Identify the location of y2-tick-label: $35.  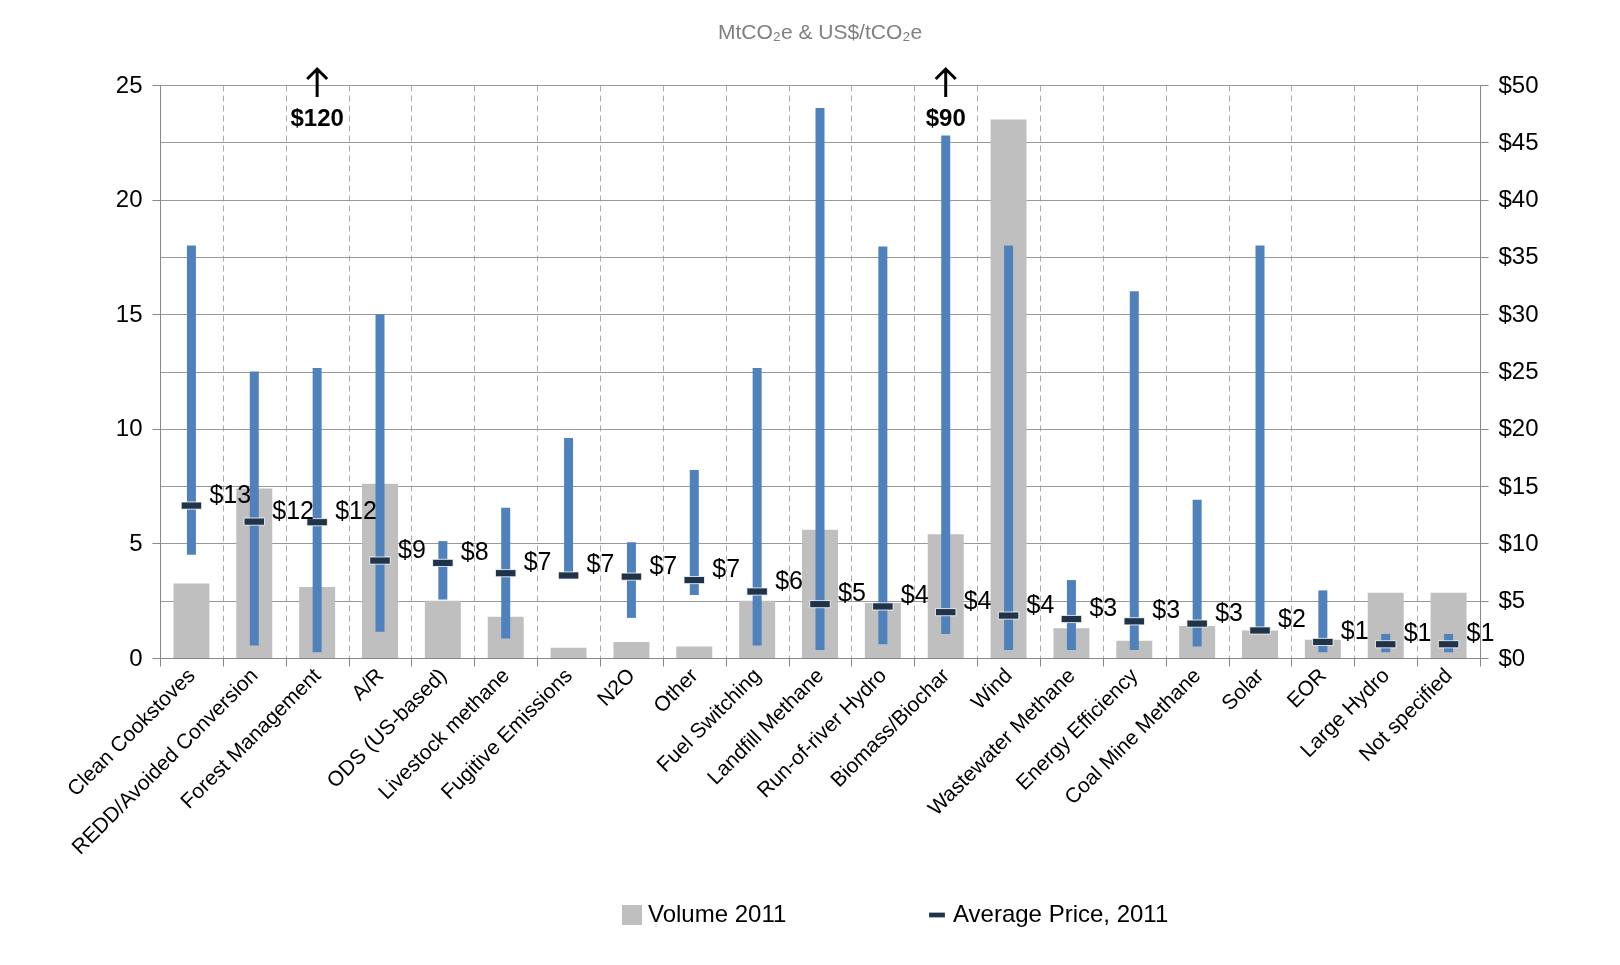
(1518, 256).